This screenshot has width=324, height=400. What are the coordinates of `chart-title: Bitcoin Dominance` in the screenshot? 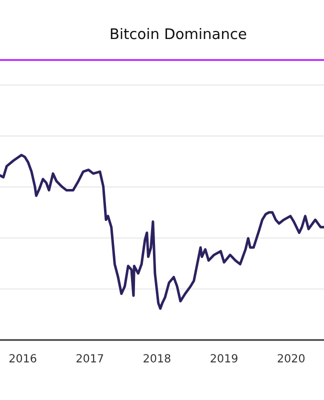 It's located at (178, 34).